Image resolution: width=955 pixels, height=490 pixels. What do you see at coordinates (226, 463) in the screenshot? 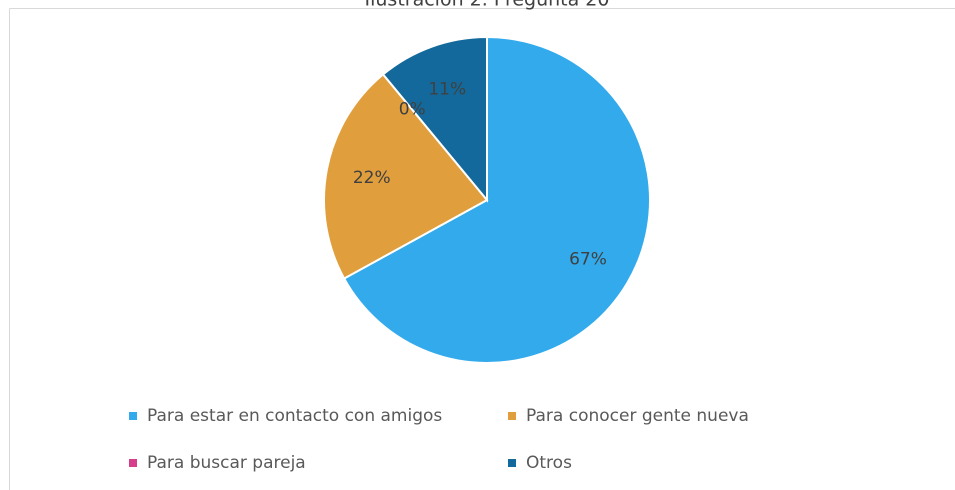
I see `legend-label: Para buscar pareja` at bounding box center [226, 463].